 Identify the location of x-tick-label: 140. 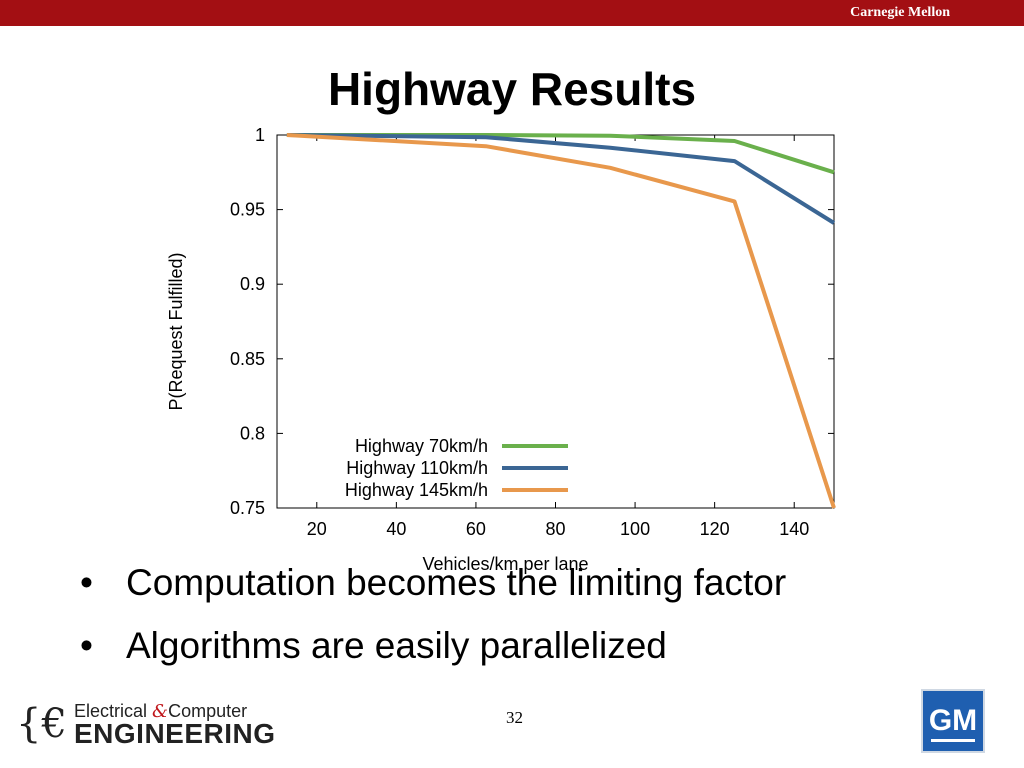
(794, 529).